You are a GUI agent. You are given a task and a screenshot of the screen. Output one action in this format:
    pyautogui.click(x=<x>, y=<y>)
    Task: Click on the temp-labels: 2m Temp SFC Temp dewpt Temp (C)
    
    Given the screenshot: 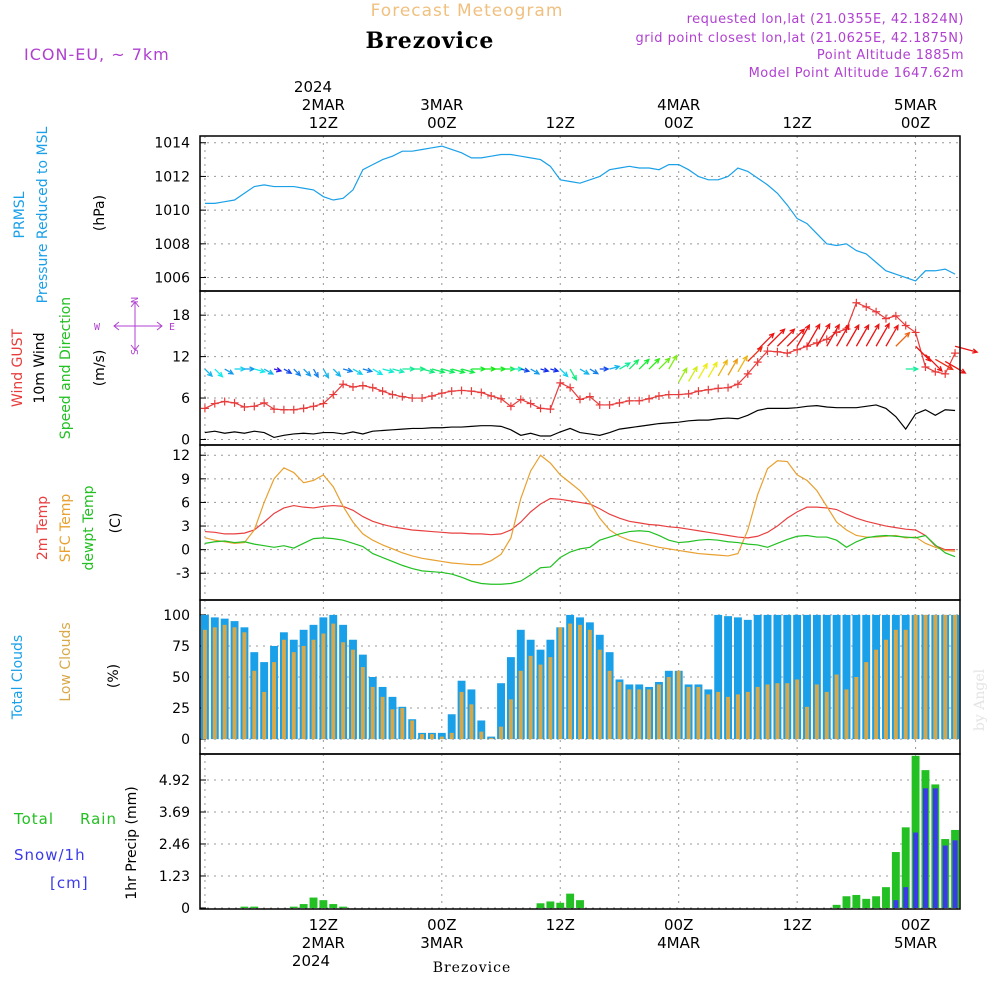 What is the action you would take?
    pyautogui.click(x=79, y=527)
    